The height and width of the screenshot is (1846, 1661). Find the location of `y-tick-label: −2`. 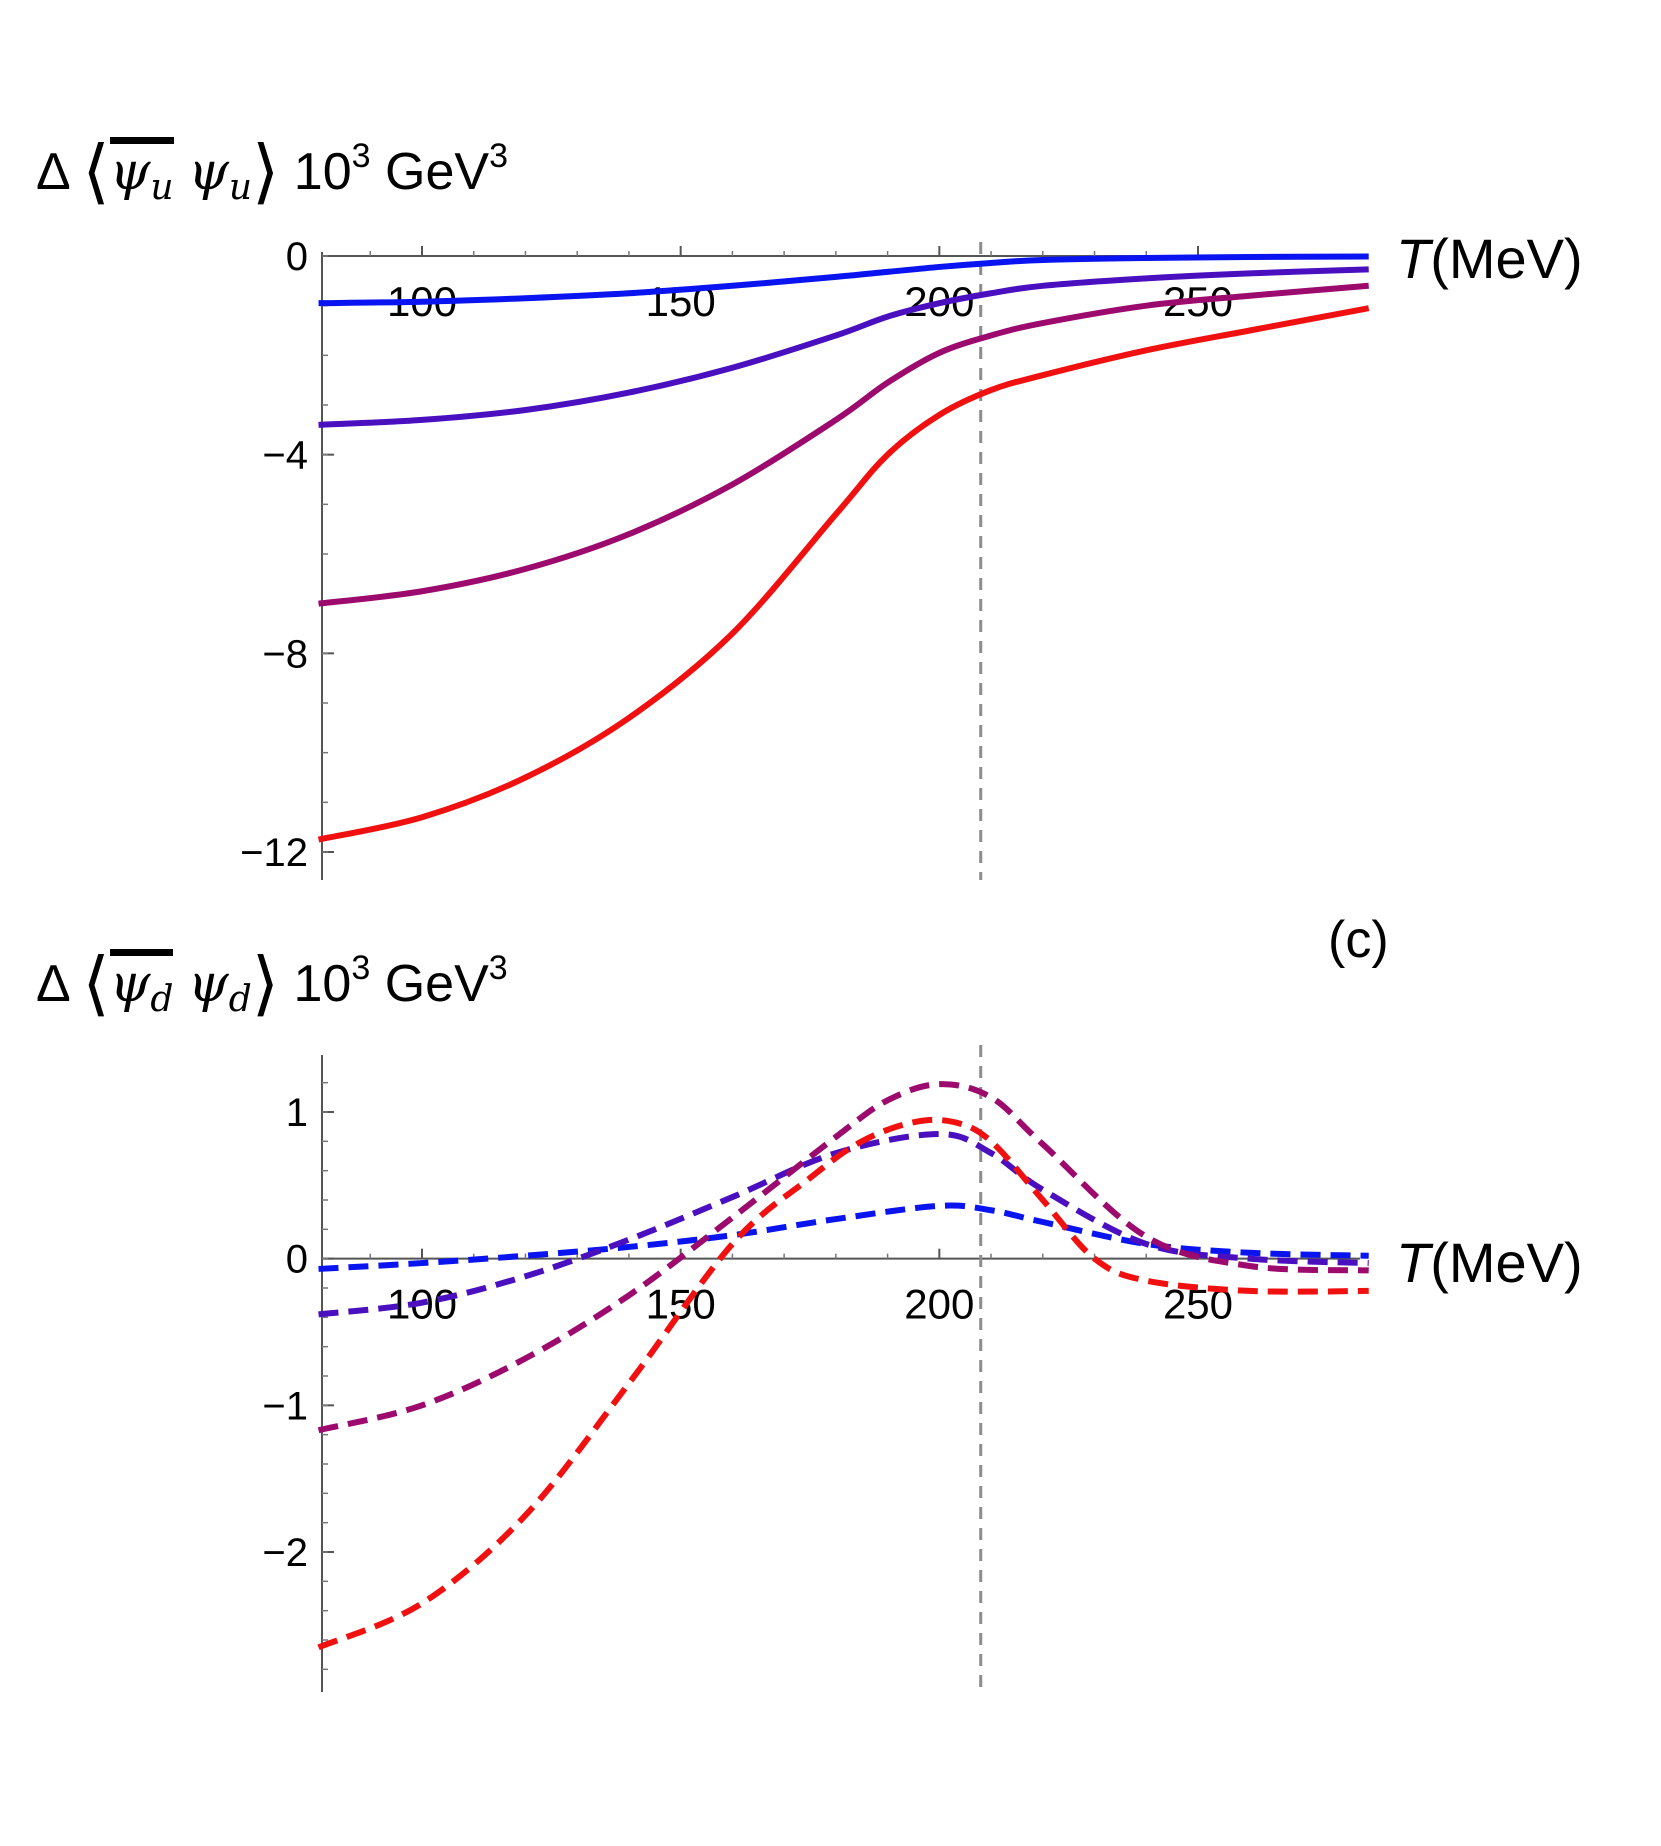

y-tick-label: −2 is located at coordinates (285, 1553).